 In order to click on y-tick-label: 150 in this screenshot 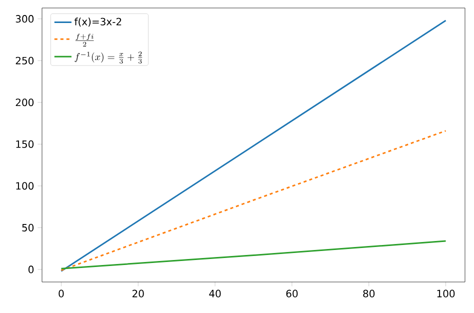, I will do `click(25, 144)`.